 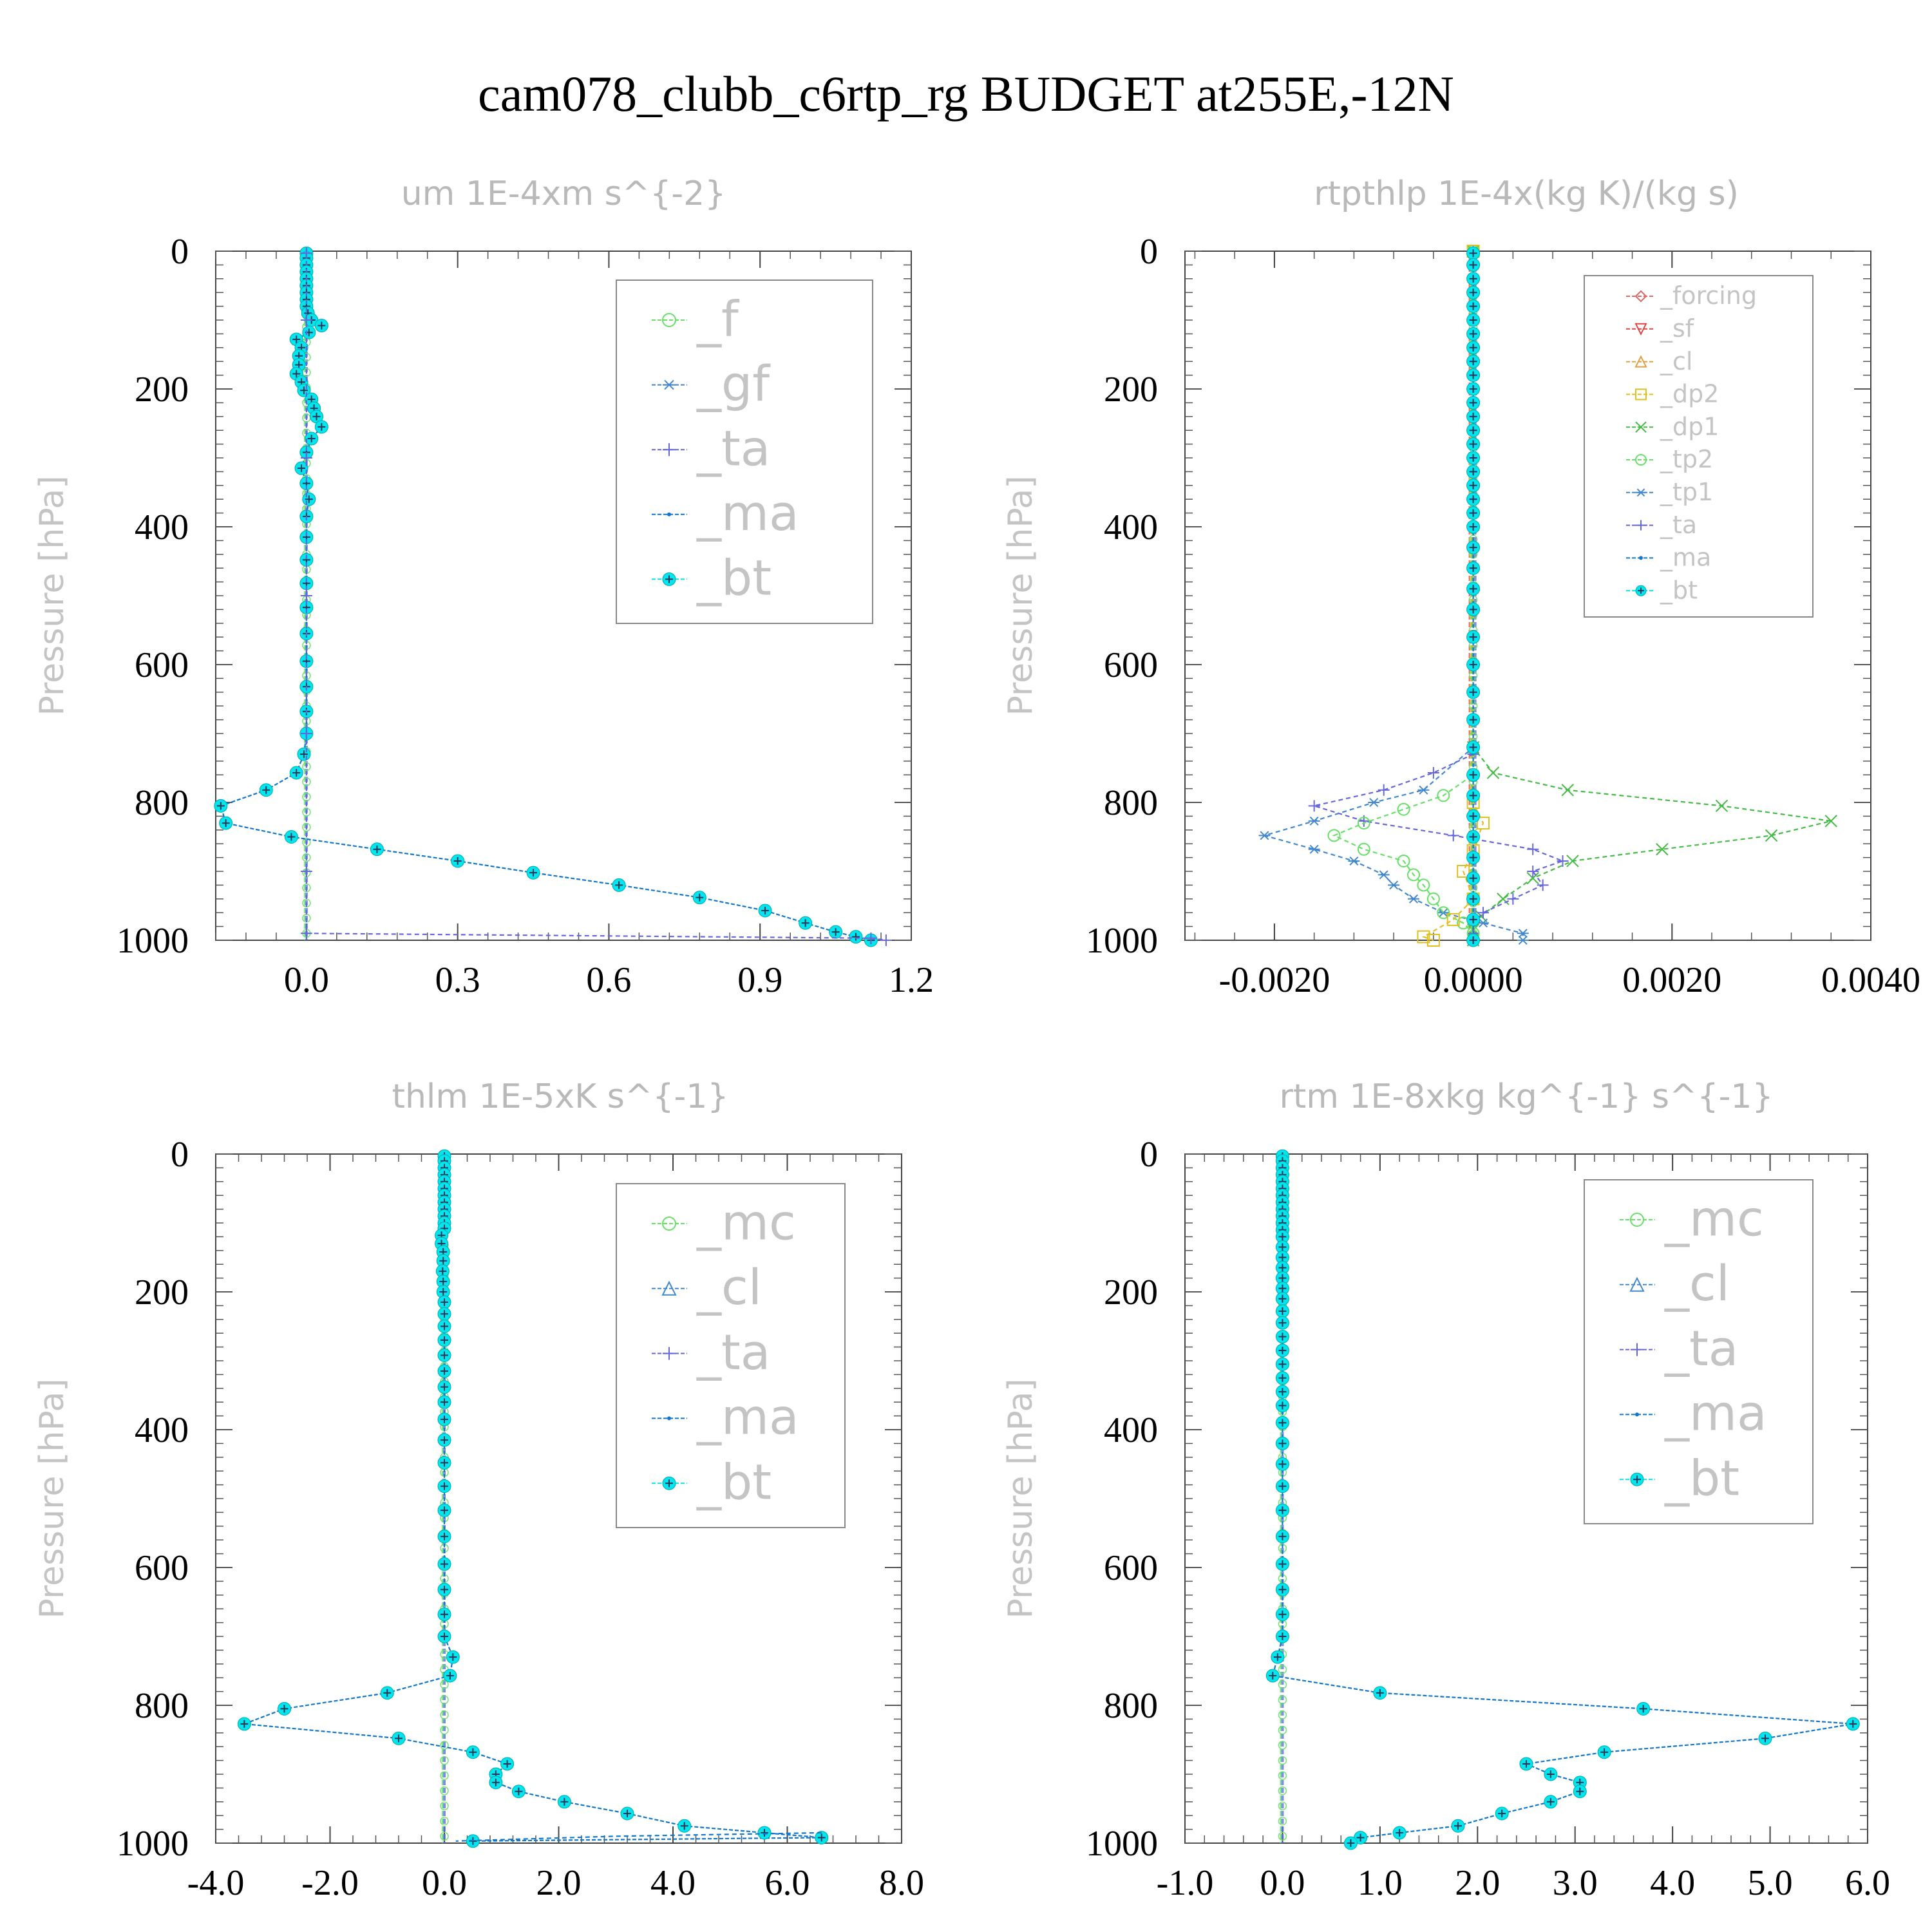 What do you see at coordinates (1870, 980) in the screenshot?
I see `x-tick-label: 0.0040` at bounding box center [1870, 980].